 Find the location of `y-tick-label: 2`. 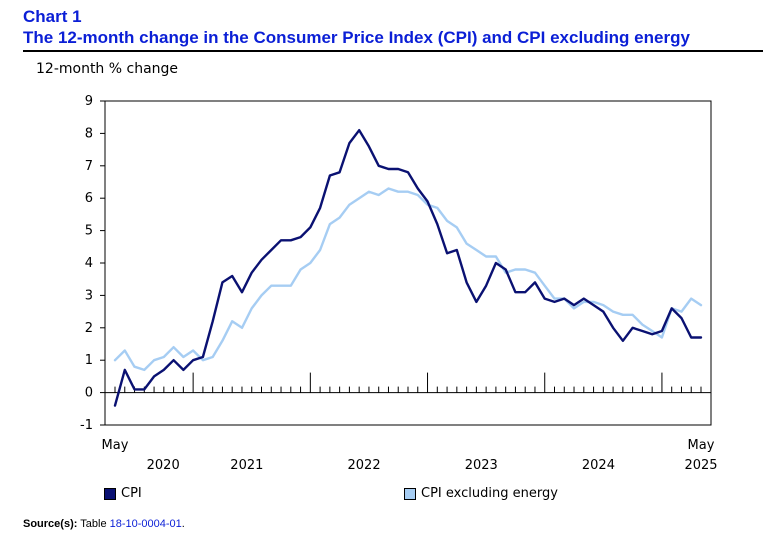

y-tick-label: 2 is located at coordinates (89, 328).